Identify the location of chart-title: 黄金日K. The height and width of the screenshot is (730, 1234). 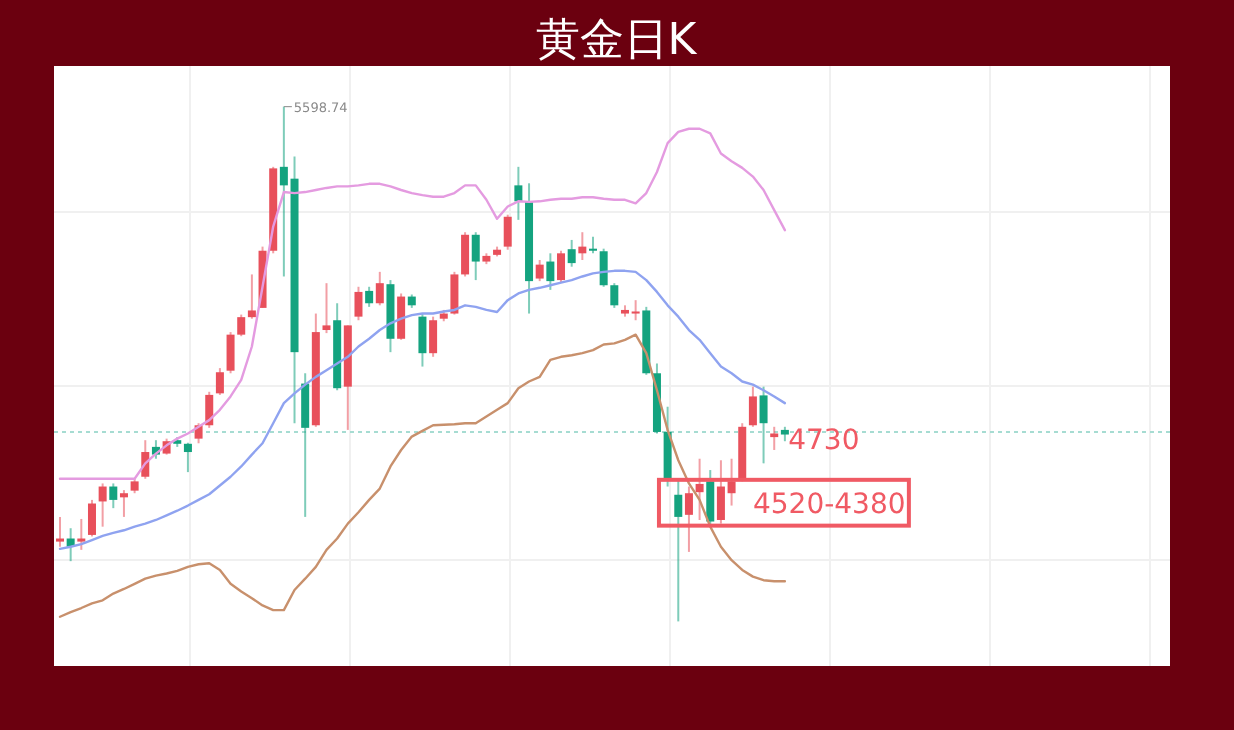
(616, 41).